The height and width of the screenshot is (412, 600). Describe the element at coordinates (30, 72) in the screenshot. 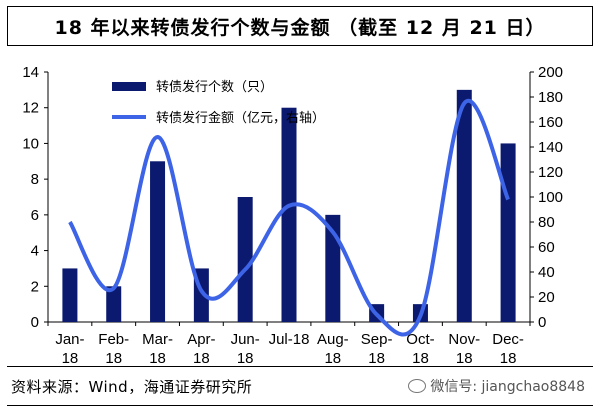

I see `y-left-tick-label: 14` at that location.